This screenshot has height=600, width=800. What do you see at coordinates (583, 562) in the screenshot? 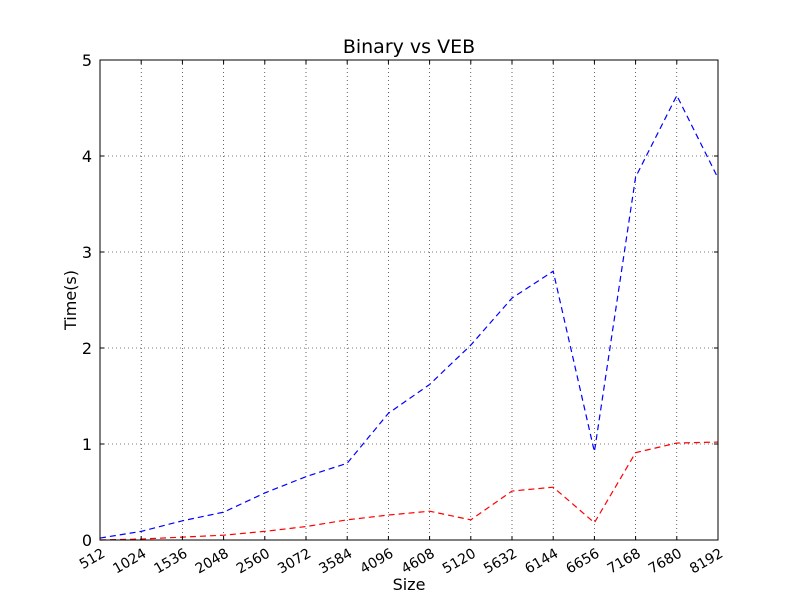
I see `x-tick-label: 6656` at bounding box center [583, 562].